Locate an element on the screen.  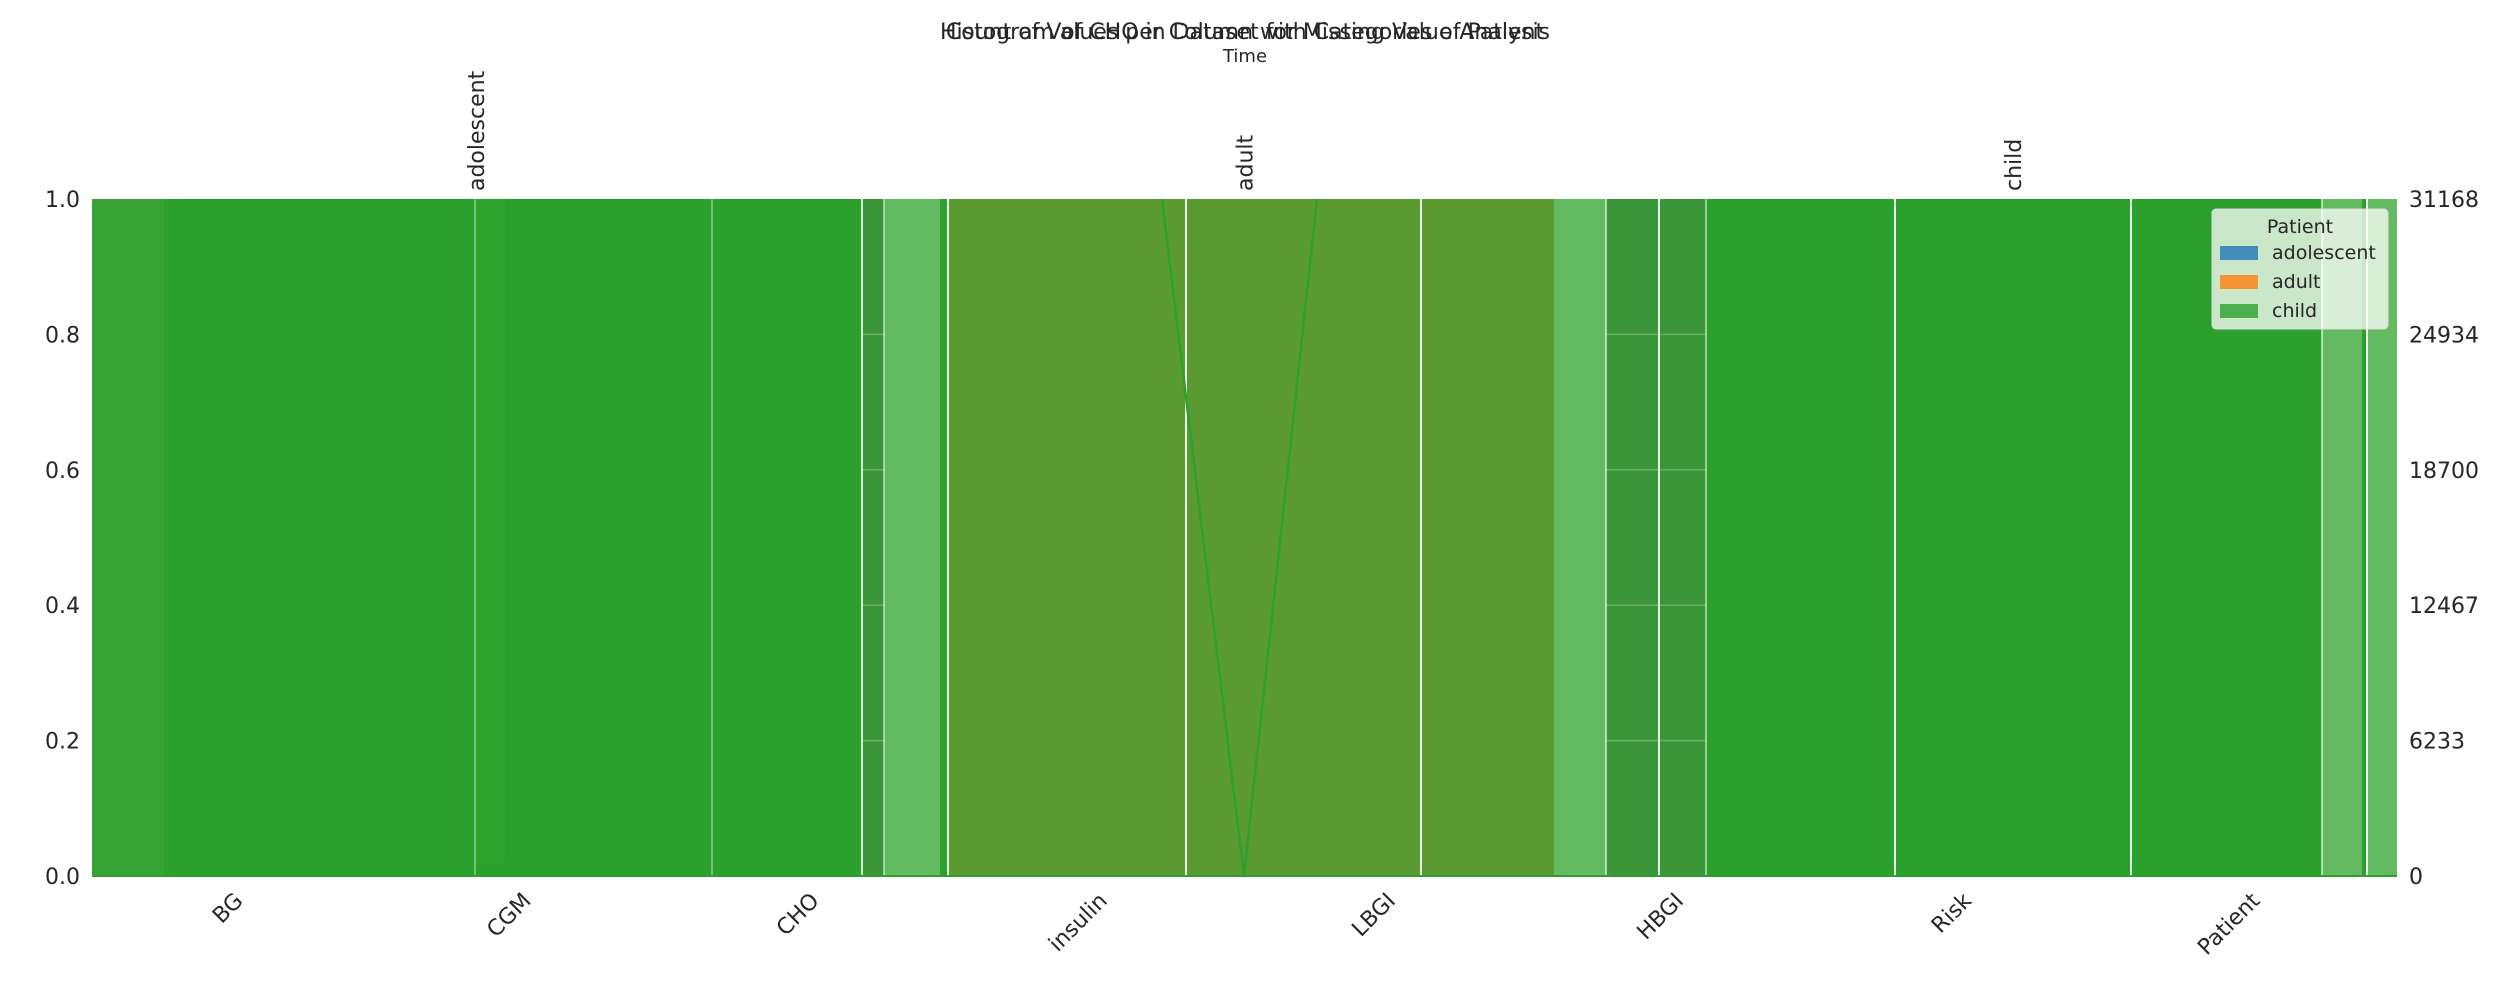
legend-swatch-adult is located at coordinates (2239, 282).